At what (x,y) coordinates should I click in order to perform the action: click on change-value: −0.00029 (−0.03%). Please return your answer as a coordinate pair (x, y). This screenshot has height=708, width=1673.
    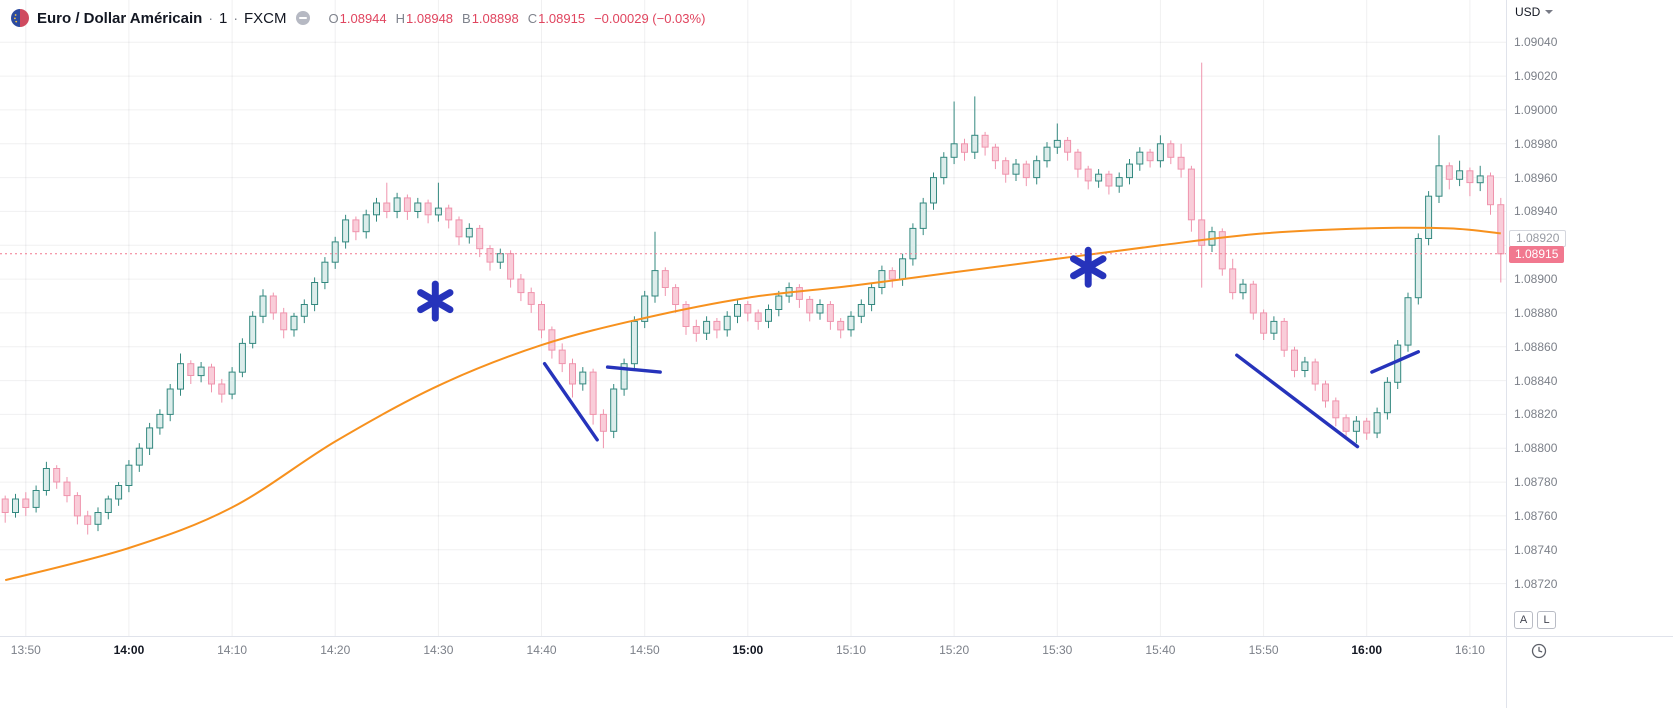
    Looking at the image, I should click on (650, 18).